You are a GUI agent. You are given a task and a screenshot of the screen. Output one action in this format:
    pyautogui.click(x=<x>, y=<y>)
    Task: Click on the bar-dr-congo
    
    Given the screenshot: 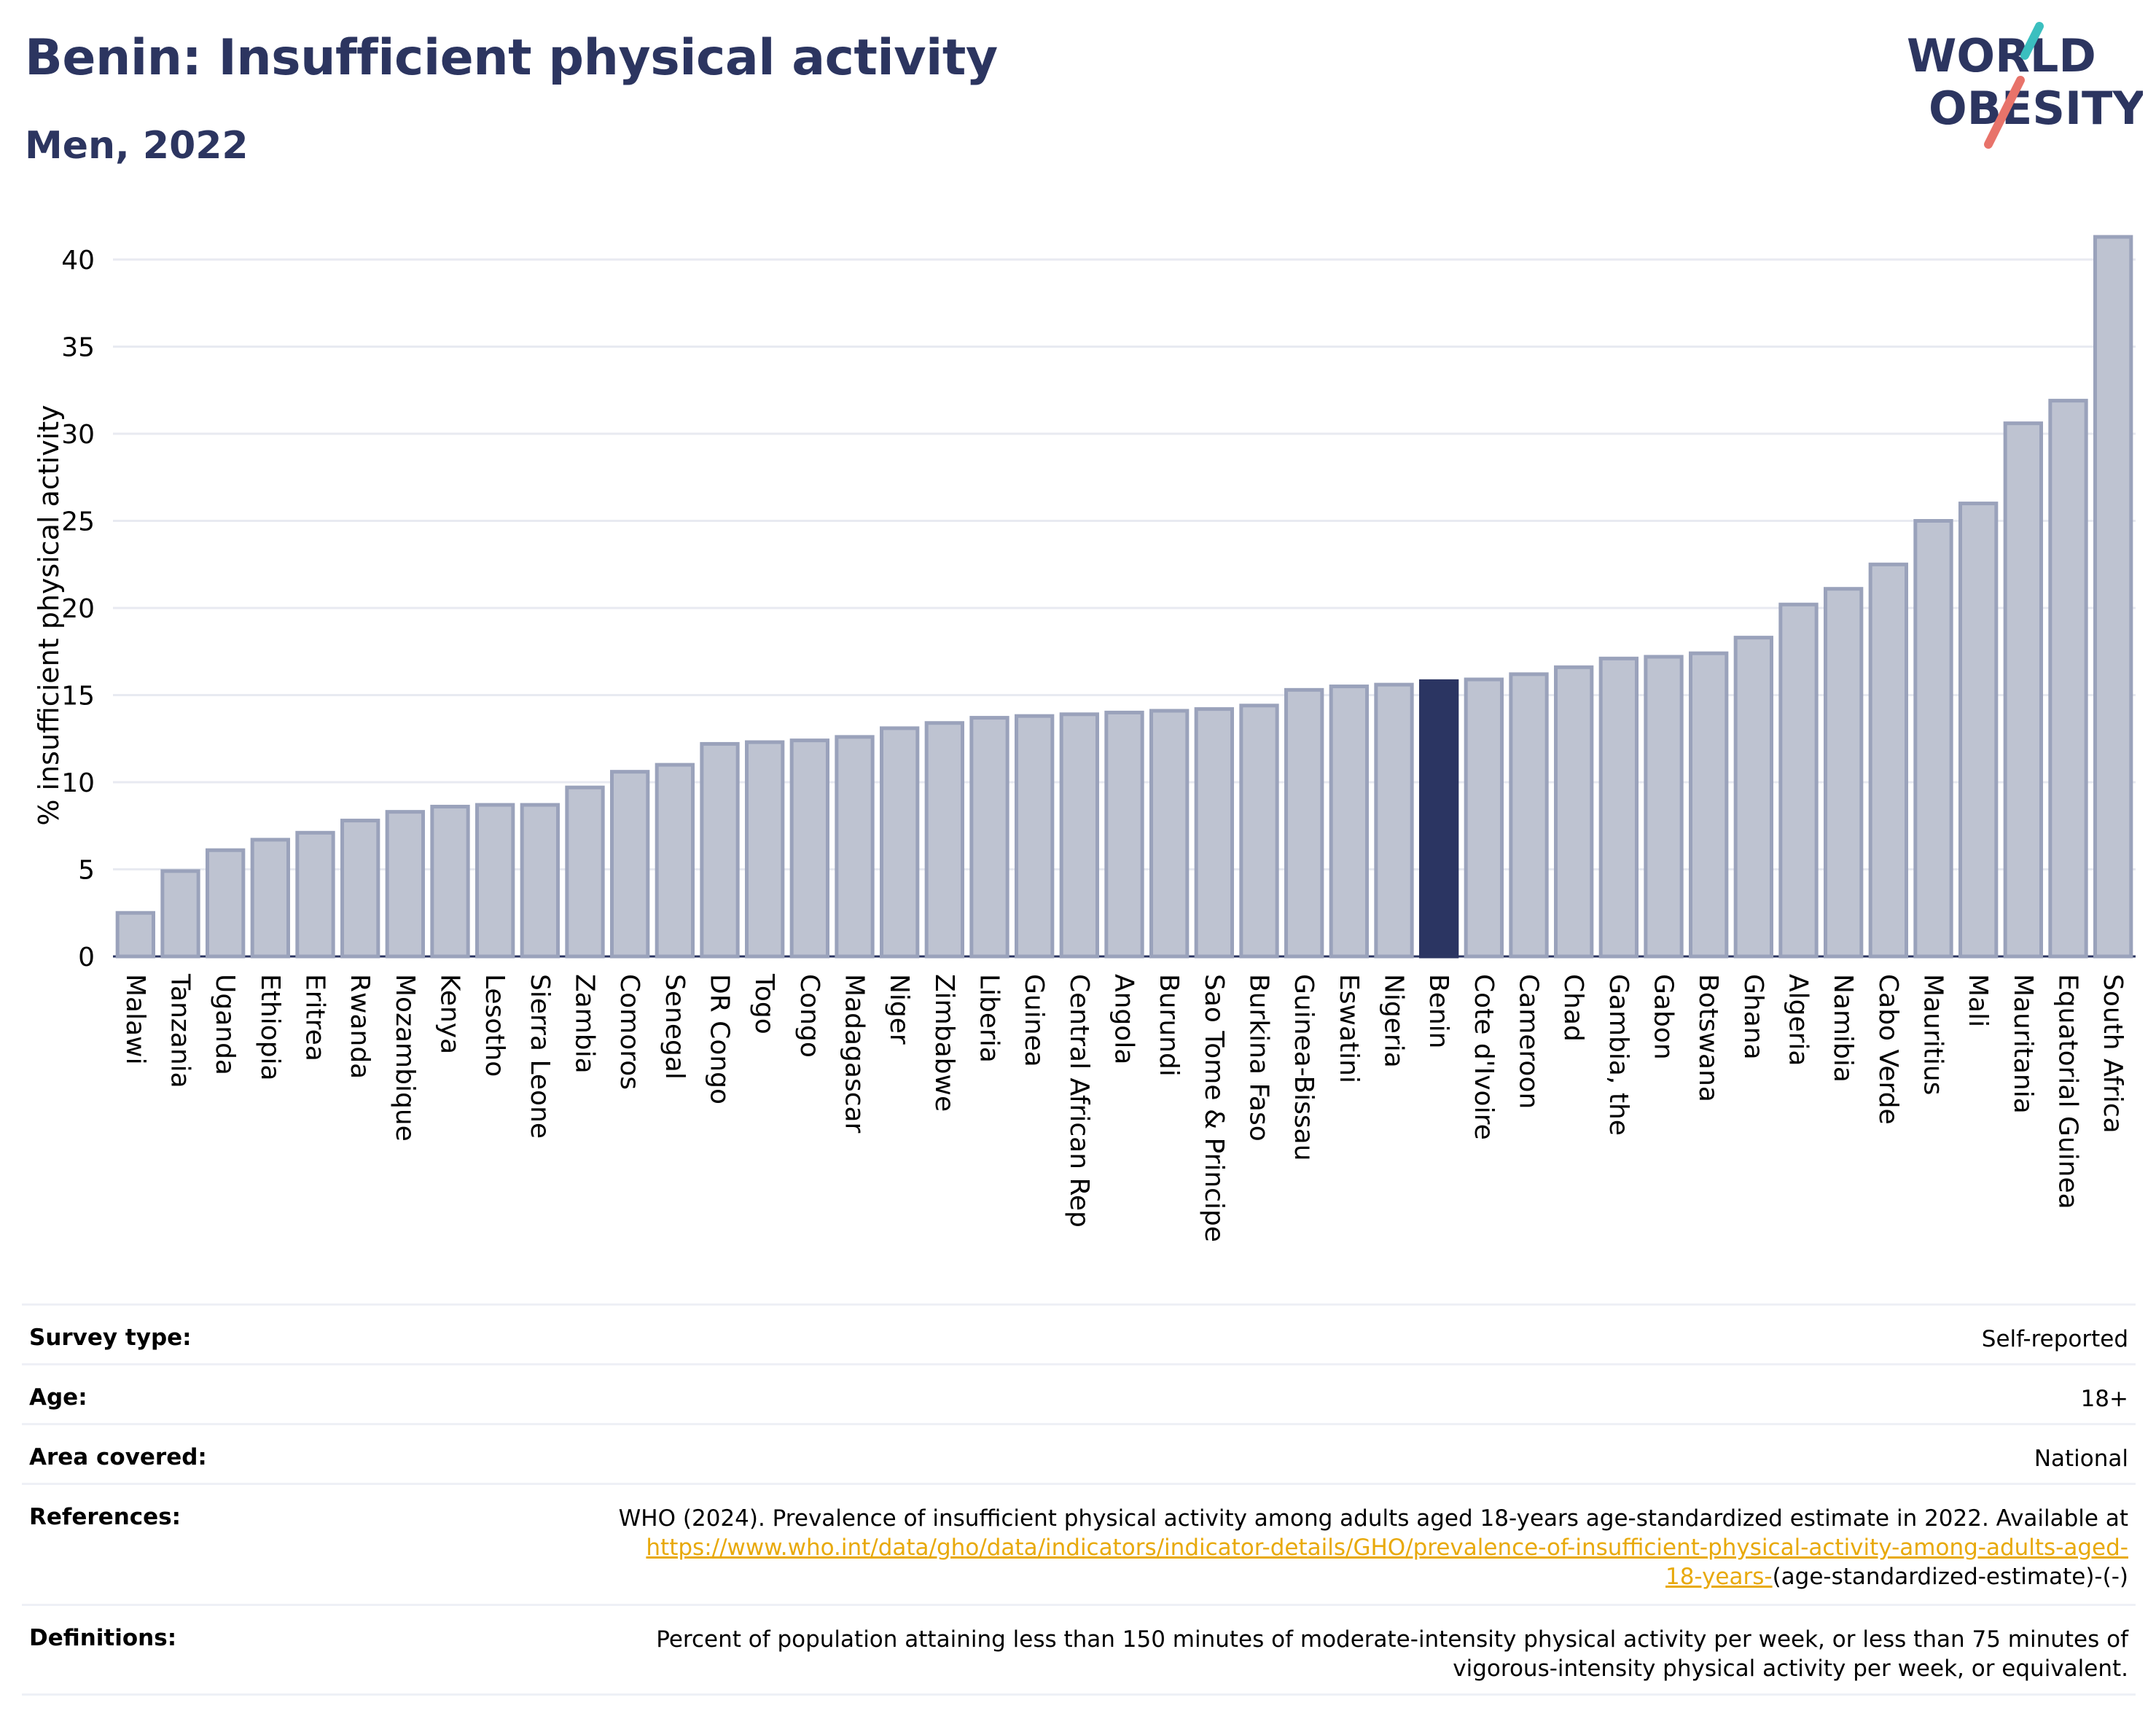 What is the action you would take?
    pyautogui.click(x=720, y=850)
    